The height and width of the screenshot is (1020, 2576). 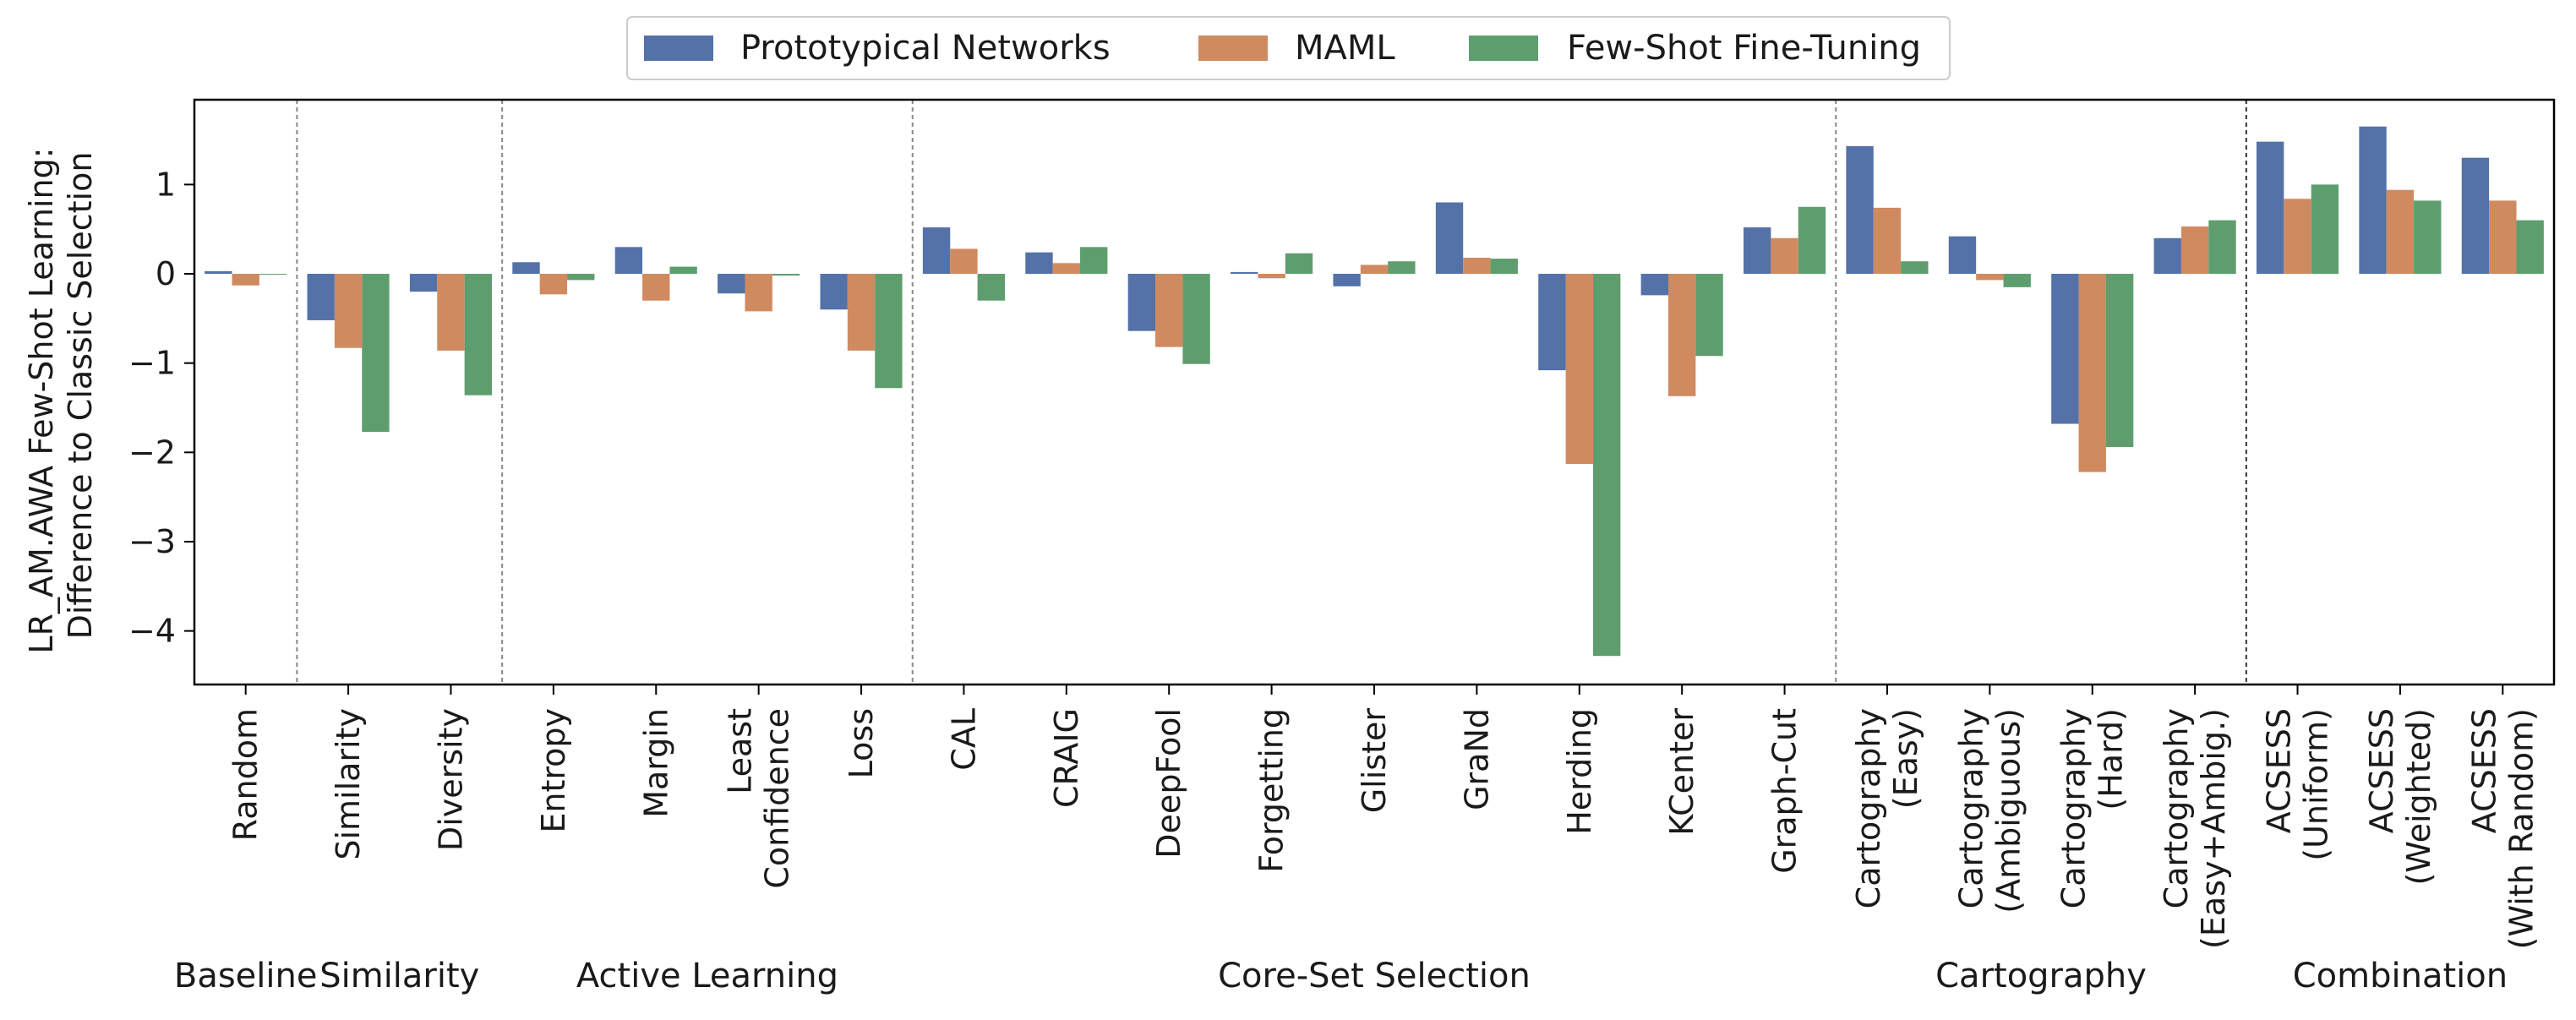 What do you see at coordinates (2092, 808) in the screenshot?
I see `x-tick-label: Cartography(Hard)` at bounding box center [2092, 808].